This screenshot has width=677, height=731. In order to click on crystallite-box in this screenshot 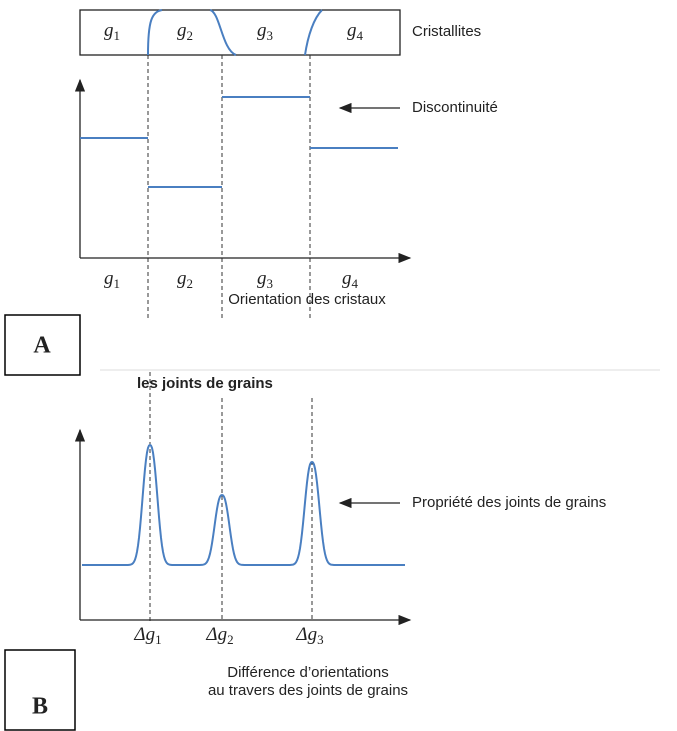, I will do `click(240, 32)`.